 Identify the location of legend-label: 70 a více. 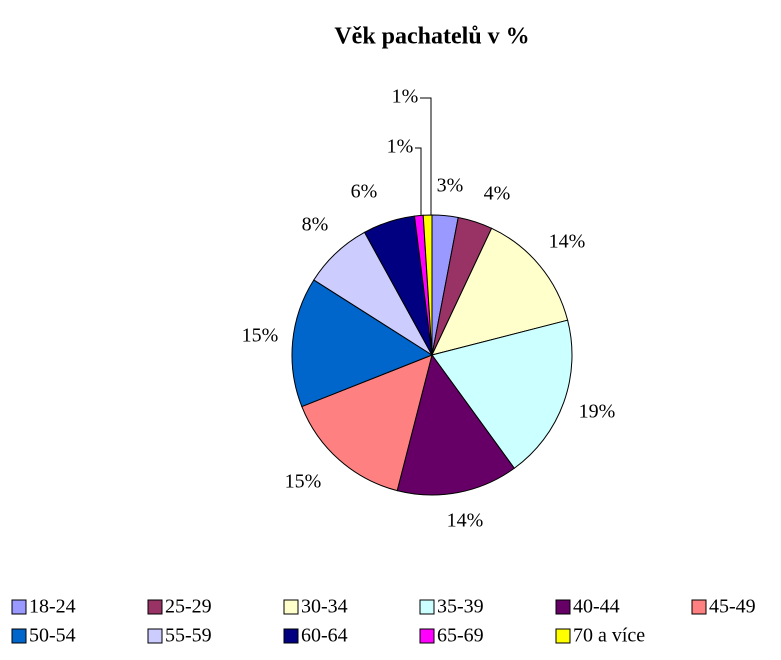
(609, 636).